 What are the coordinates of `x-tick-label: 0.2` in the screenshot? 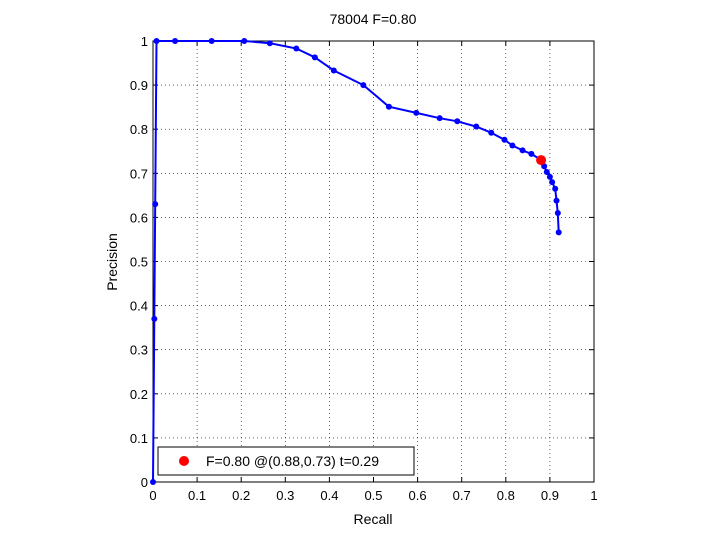 It's located at (241, 495).